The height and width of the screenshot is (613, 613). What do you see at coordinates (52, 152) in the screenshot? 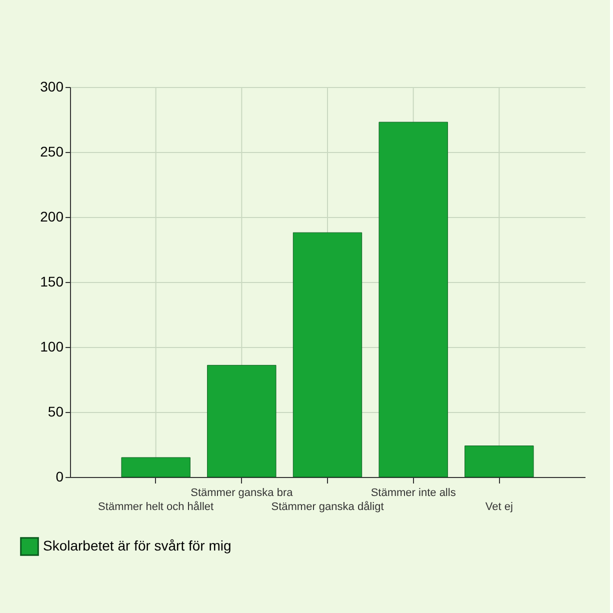
I see `y-tick-label: 250` at bounding box center [52, 152].